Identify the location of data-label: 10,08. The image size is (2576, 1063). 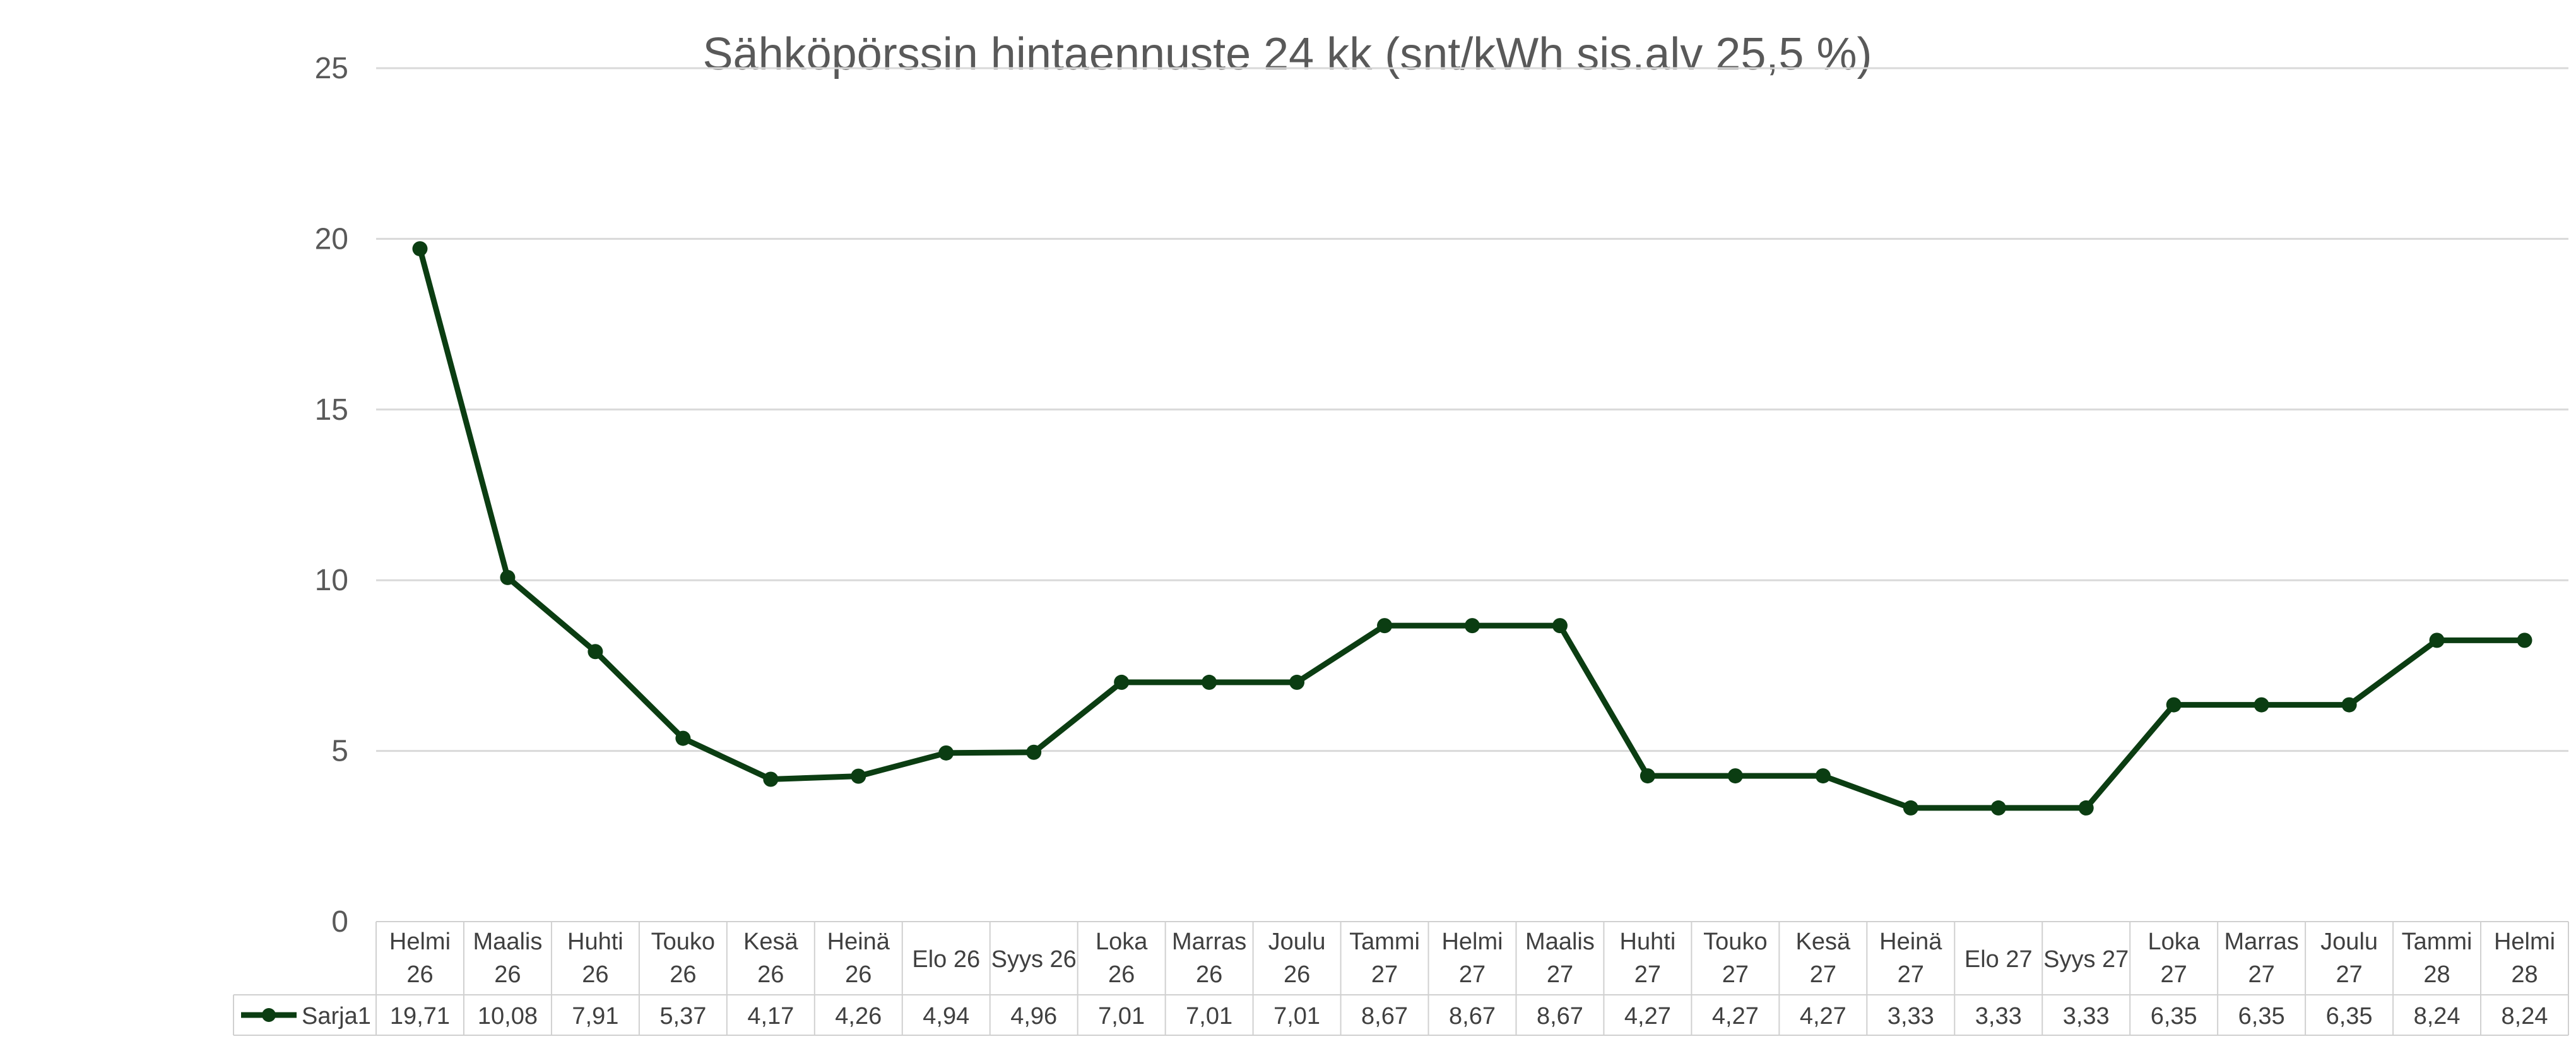
(508, 1017).